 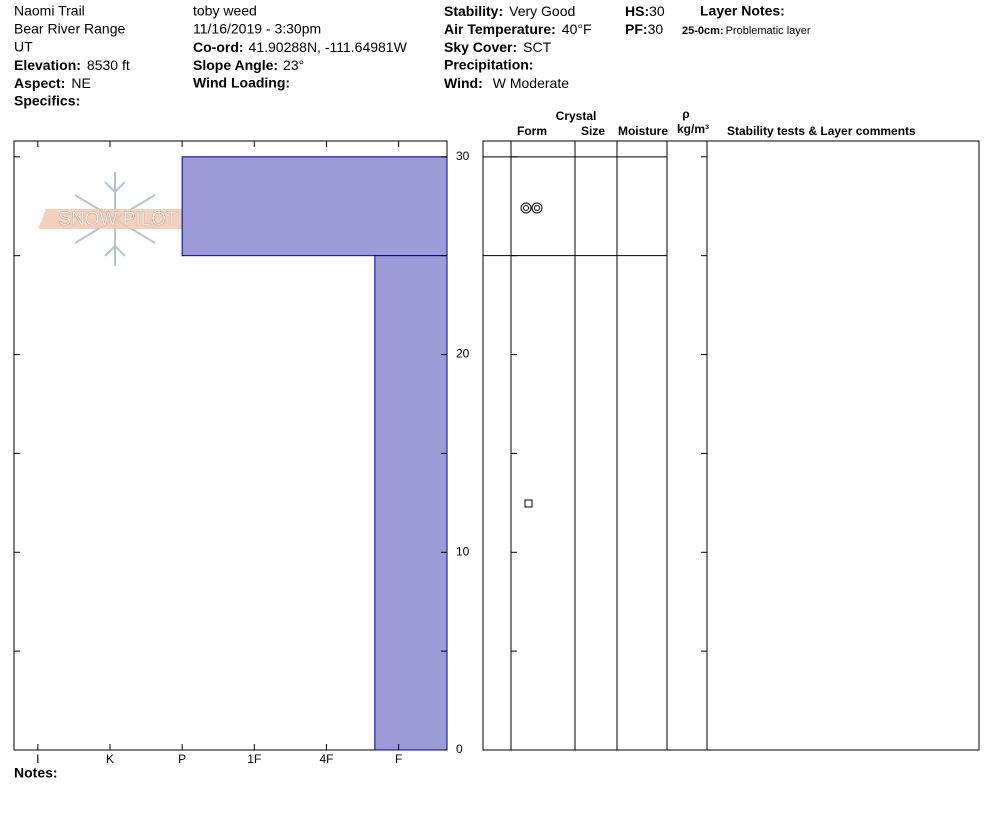 I want to click on air-temperature: Air Temperature: 40°F, so click(x=518, y=29).